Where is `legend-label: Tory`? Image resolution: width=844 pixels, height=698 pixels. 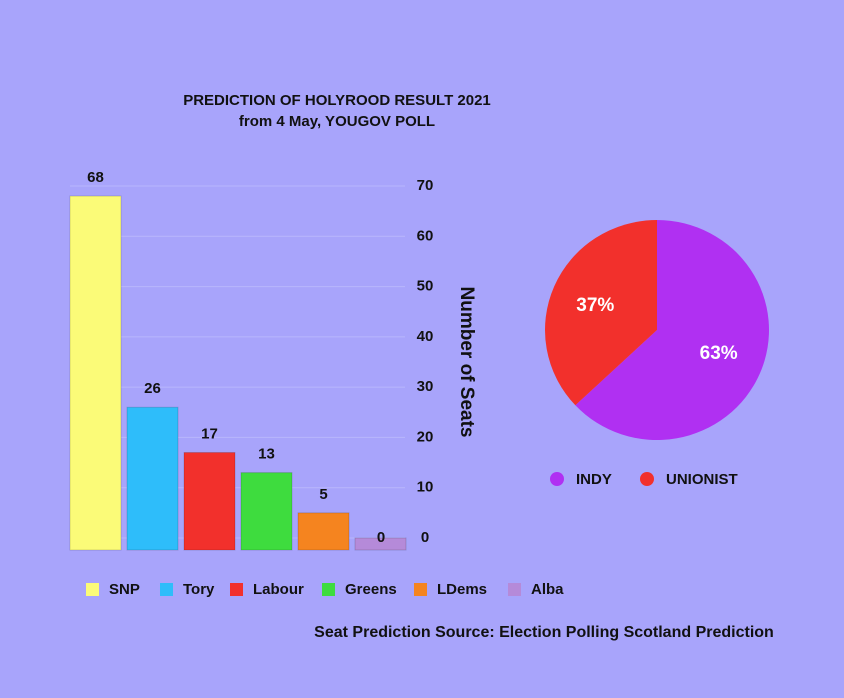 legend-label: Tory is located at coordinates (199, 589).